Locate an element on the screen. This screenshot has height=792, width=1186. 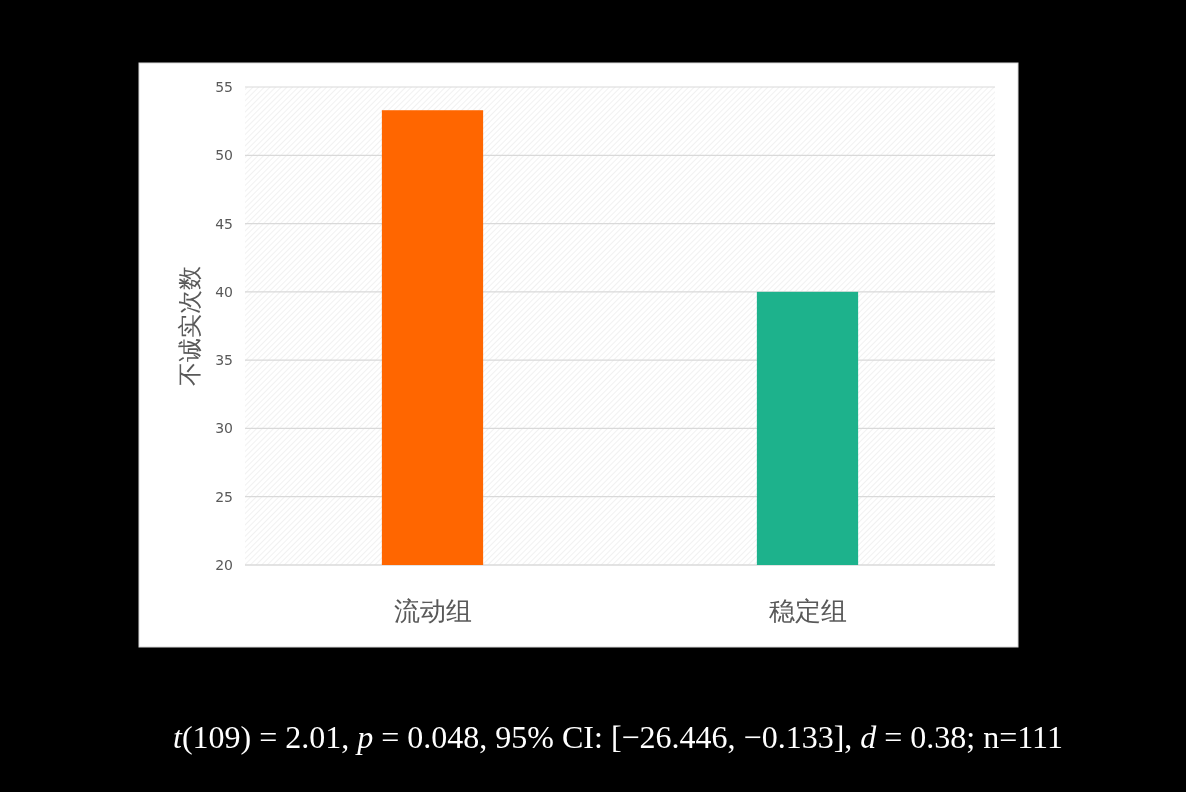
y-tick-label: 35 is located at coordinates (224, 360).